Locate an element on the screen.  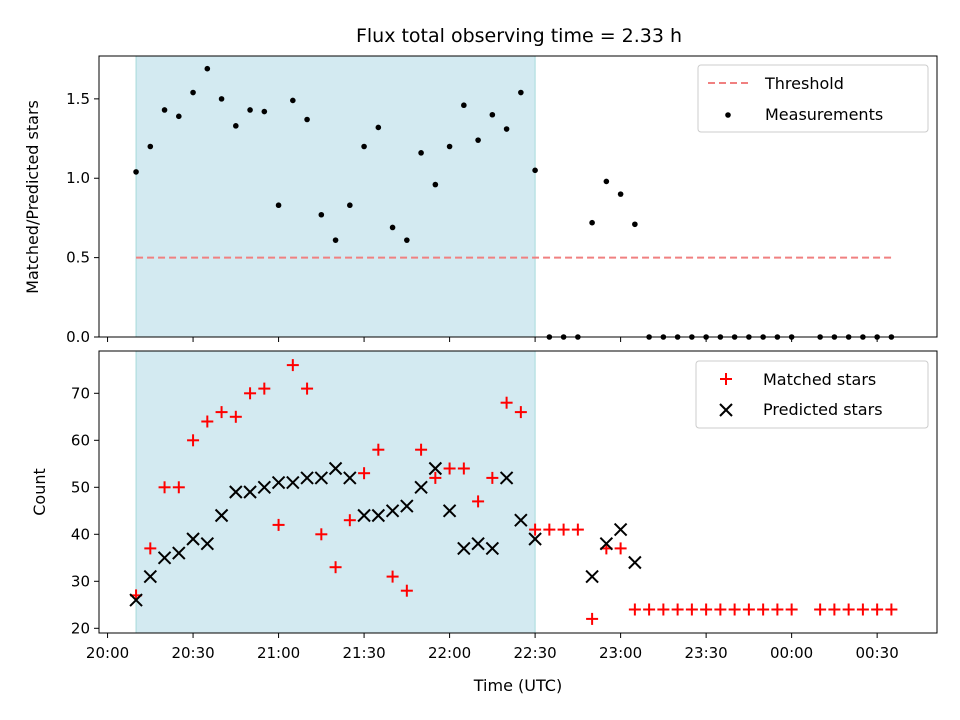
x-tick-label: 00:30 is located at coordinates (877, 653).